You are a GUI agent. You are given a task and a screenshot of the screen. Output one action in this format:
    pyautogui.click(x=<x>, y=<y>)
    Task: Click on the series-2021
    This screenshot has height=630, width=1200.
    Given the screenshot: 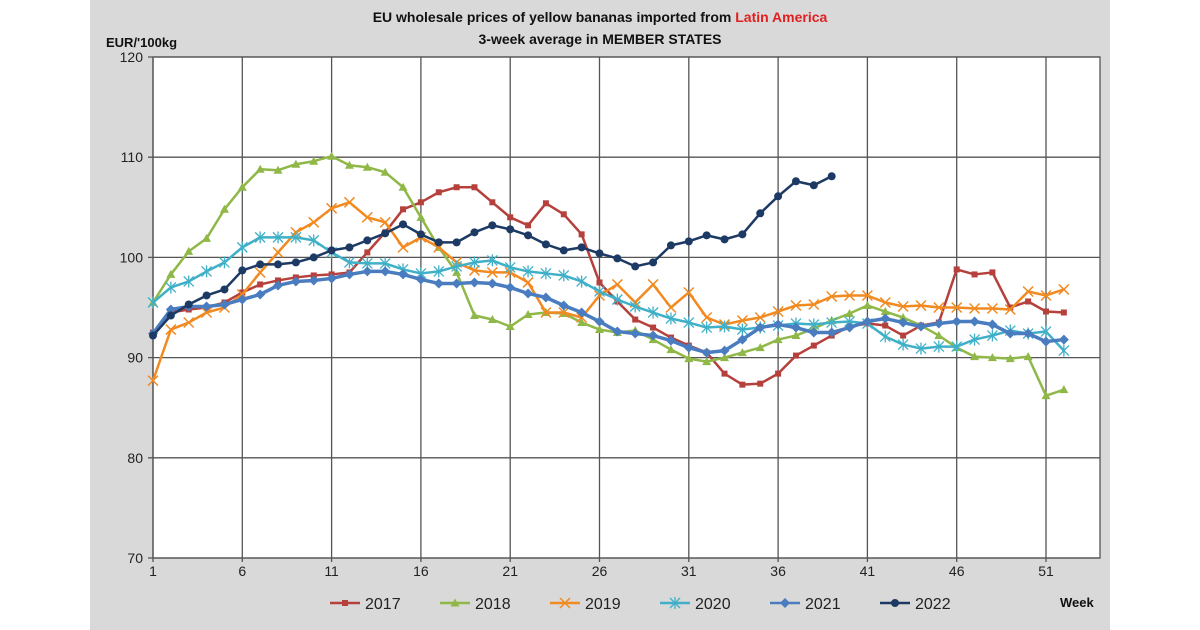 What is the action you would take?
    pyautogui.click(x=608, y=312)
    